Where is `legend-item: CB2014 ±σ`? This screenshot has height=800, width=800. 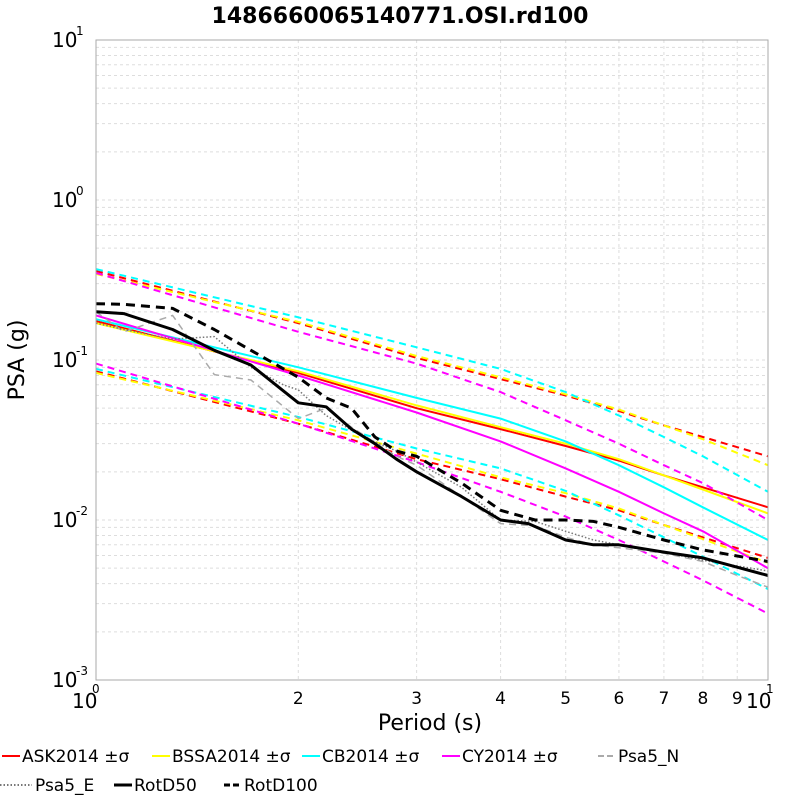 legend-item: CB2014 ±σ is located at coordinates (360, 757).